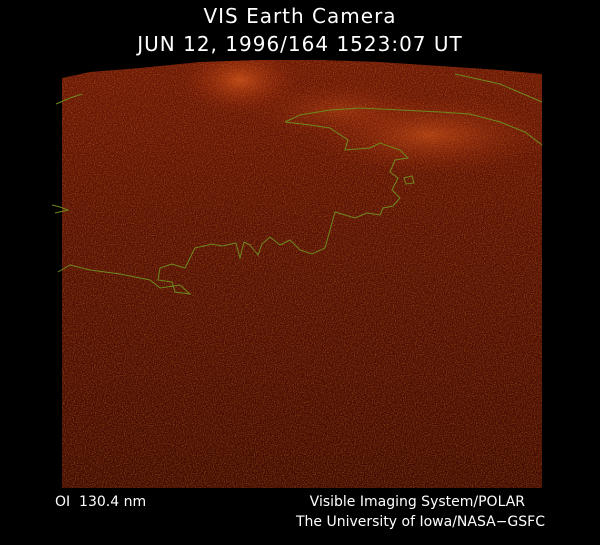 This screenshot has width=600, height=545. I want to click on title: VIS Earth Camera, so click(299, 16).